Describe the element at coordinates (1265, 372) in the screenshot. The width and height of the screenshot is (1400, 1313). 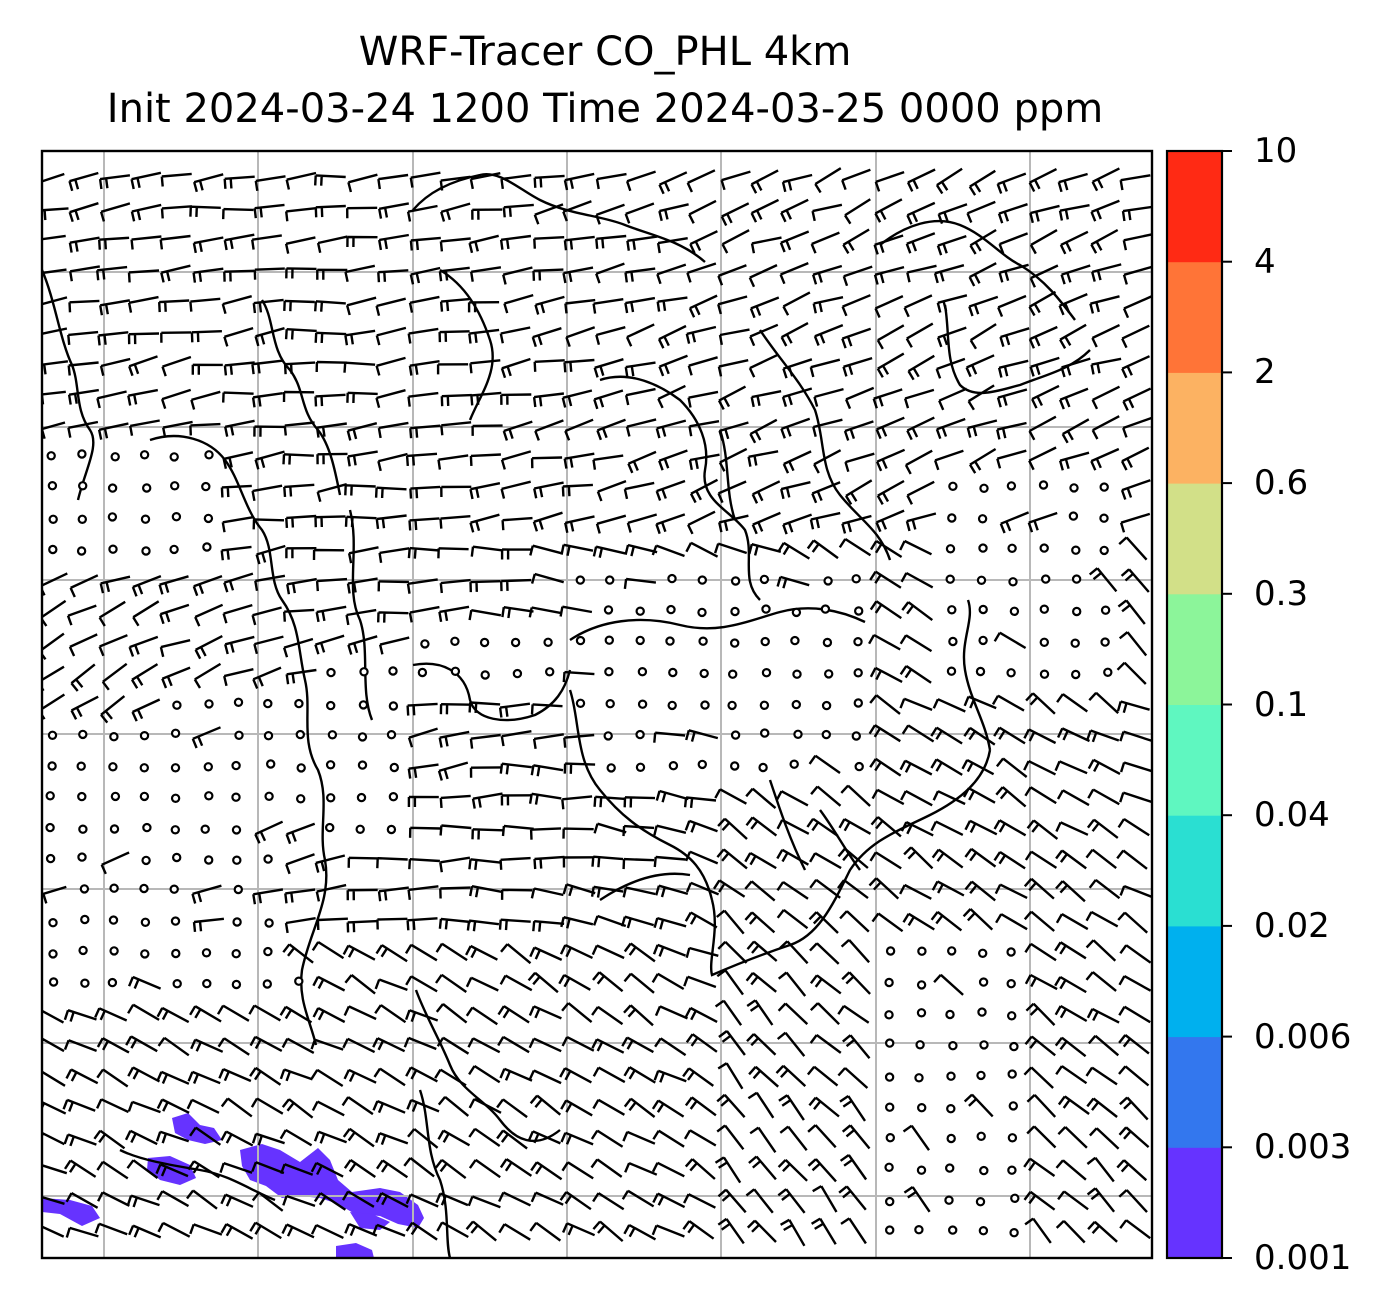
I see `colorbar-tick-label: 2` at that location.